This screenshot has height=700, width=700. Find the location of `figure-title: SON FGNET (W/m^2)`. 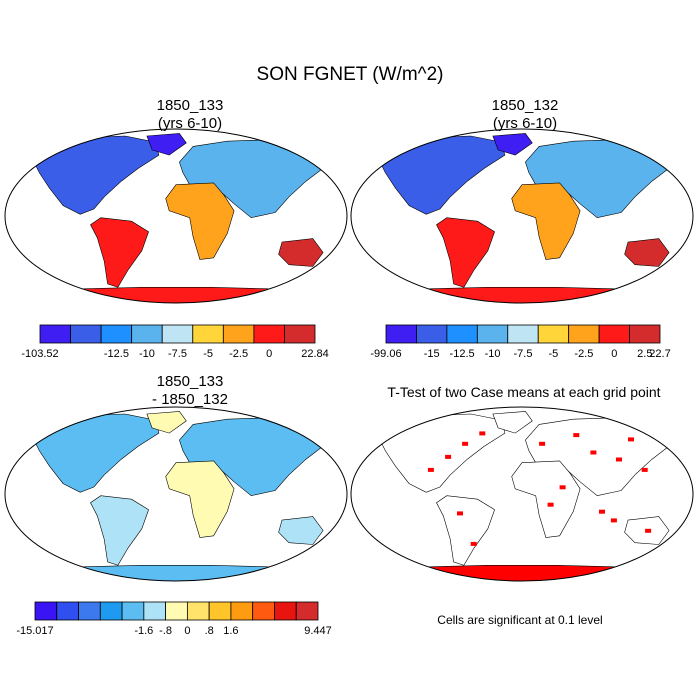

figure-title: SON FGNET (W/m^2) is located at coordinates (350, 74).